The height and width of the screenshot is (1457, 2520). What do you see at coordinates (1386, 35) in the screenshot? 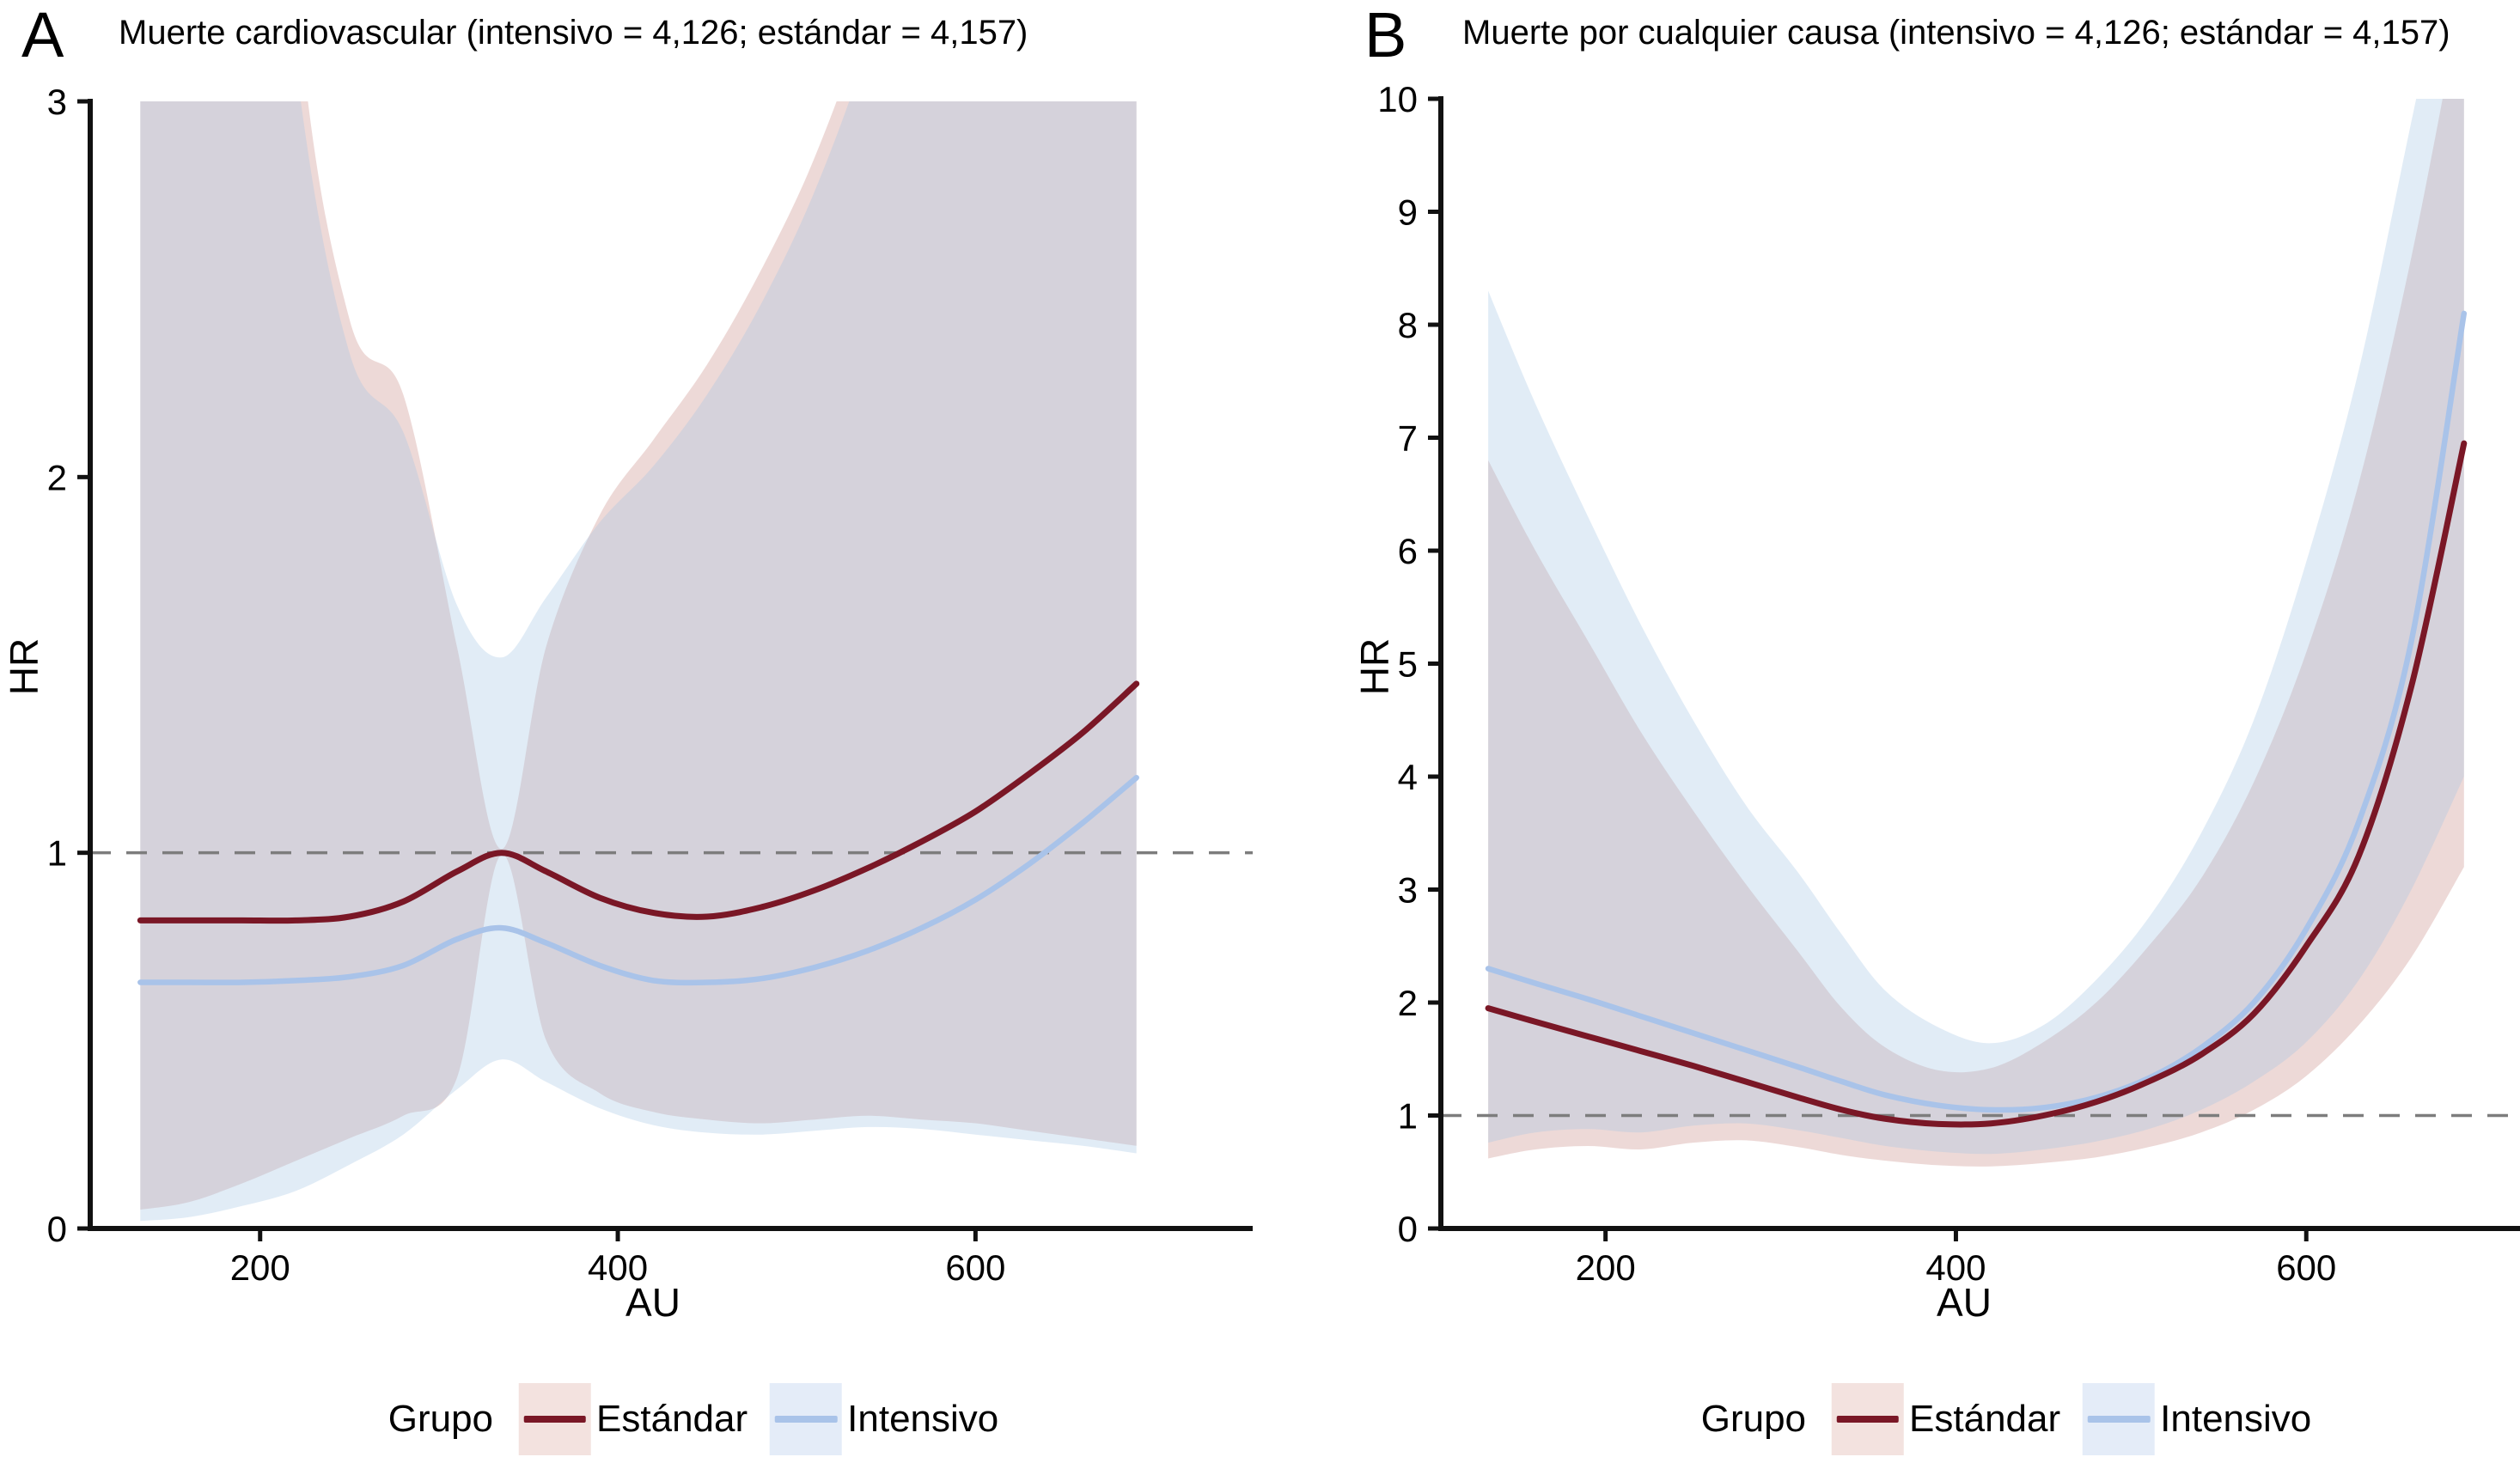
I see `panel-b-letter: B` at bounding box center [1386, 35].